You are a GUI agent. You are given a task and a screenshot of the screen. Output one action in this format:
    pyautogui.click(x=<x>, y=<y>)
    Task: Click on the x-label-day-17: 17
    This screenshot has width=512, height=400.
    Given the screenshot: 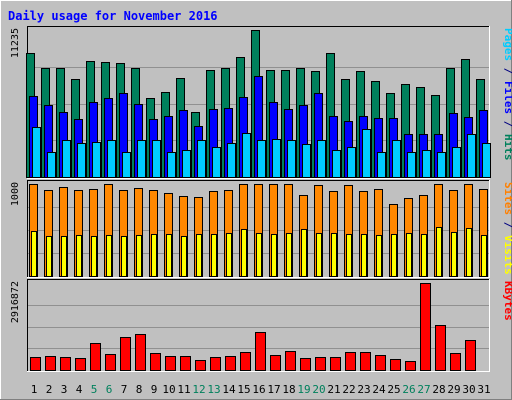 What is the action you would take?
    pyautogui.click(x=273, y=389)
    